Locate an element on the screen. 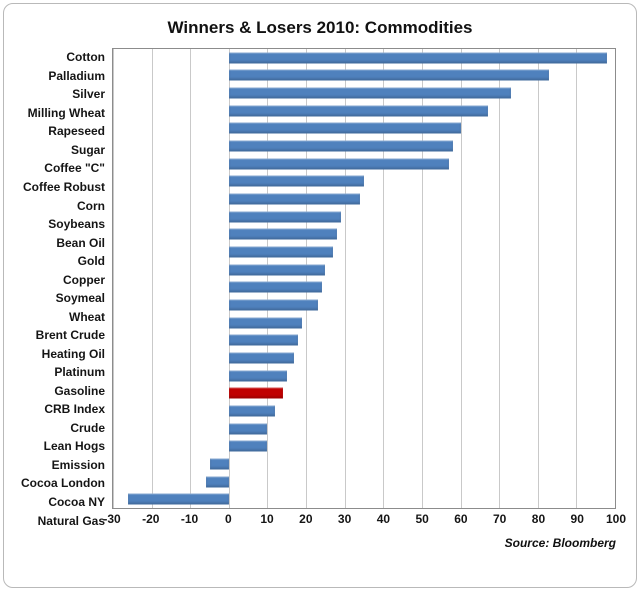 This screenshot has height=594, width=640. category-label: Silver is located at coordinates (88, 94).